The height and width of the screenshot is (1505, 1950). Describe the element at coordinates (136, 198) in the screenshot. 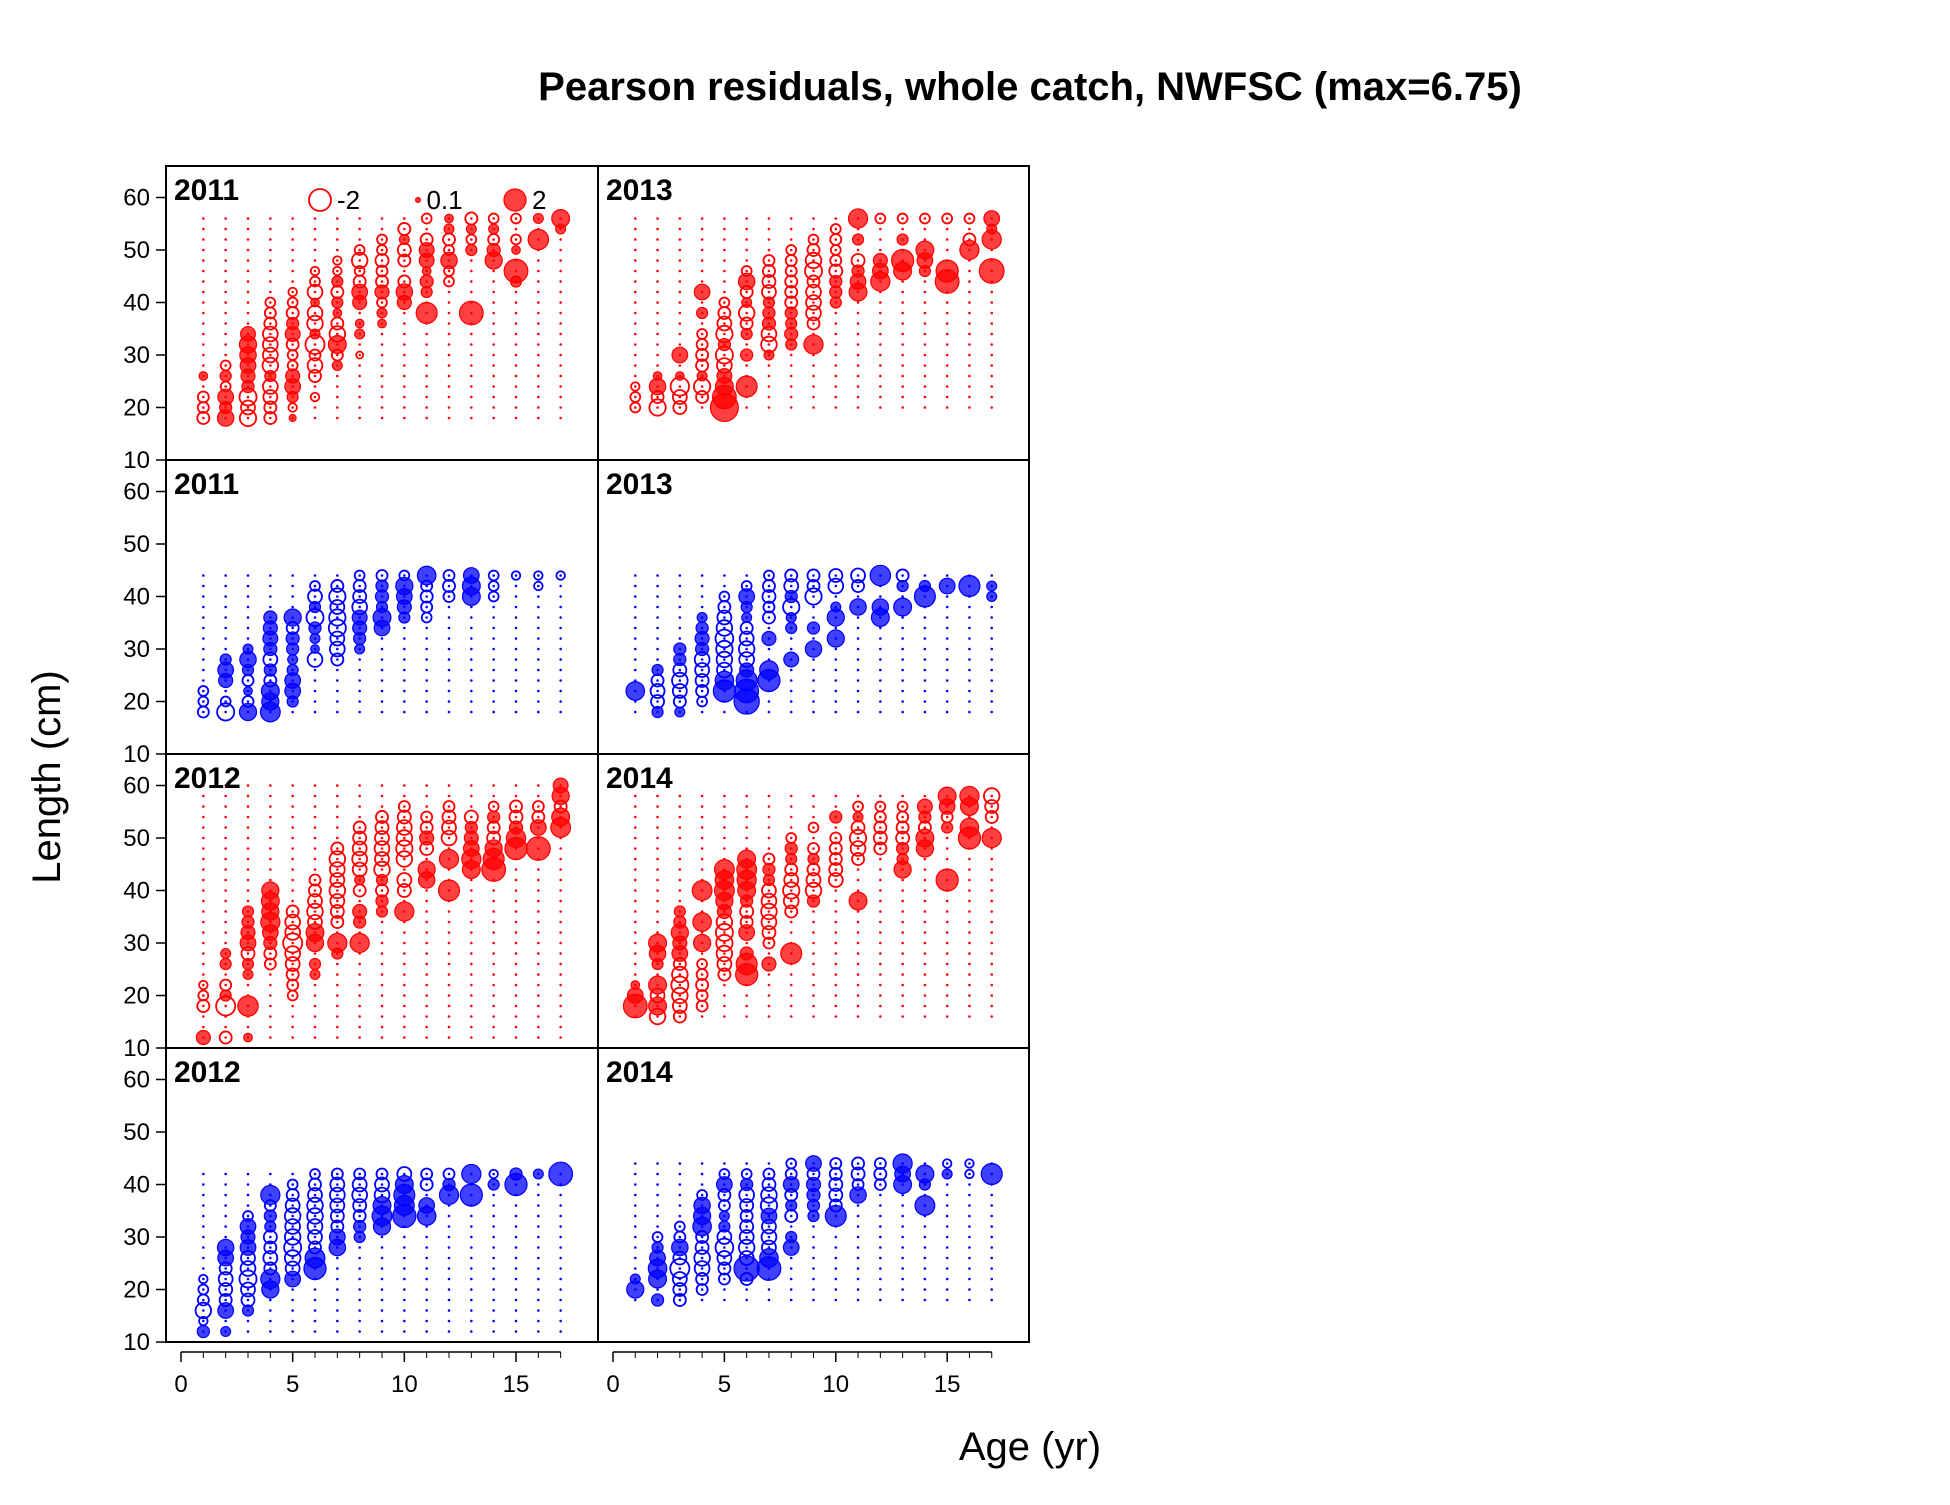

I see `y-tick-label: 60` at that location.